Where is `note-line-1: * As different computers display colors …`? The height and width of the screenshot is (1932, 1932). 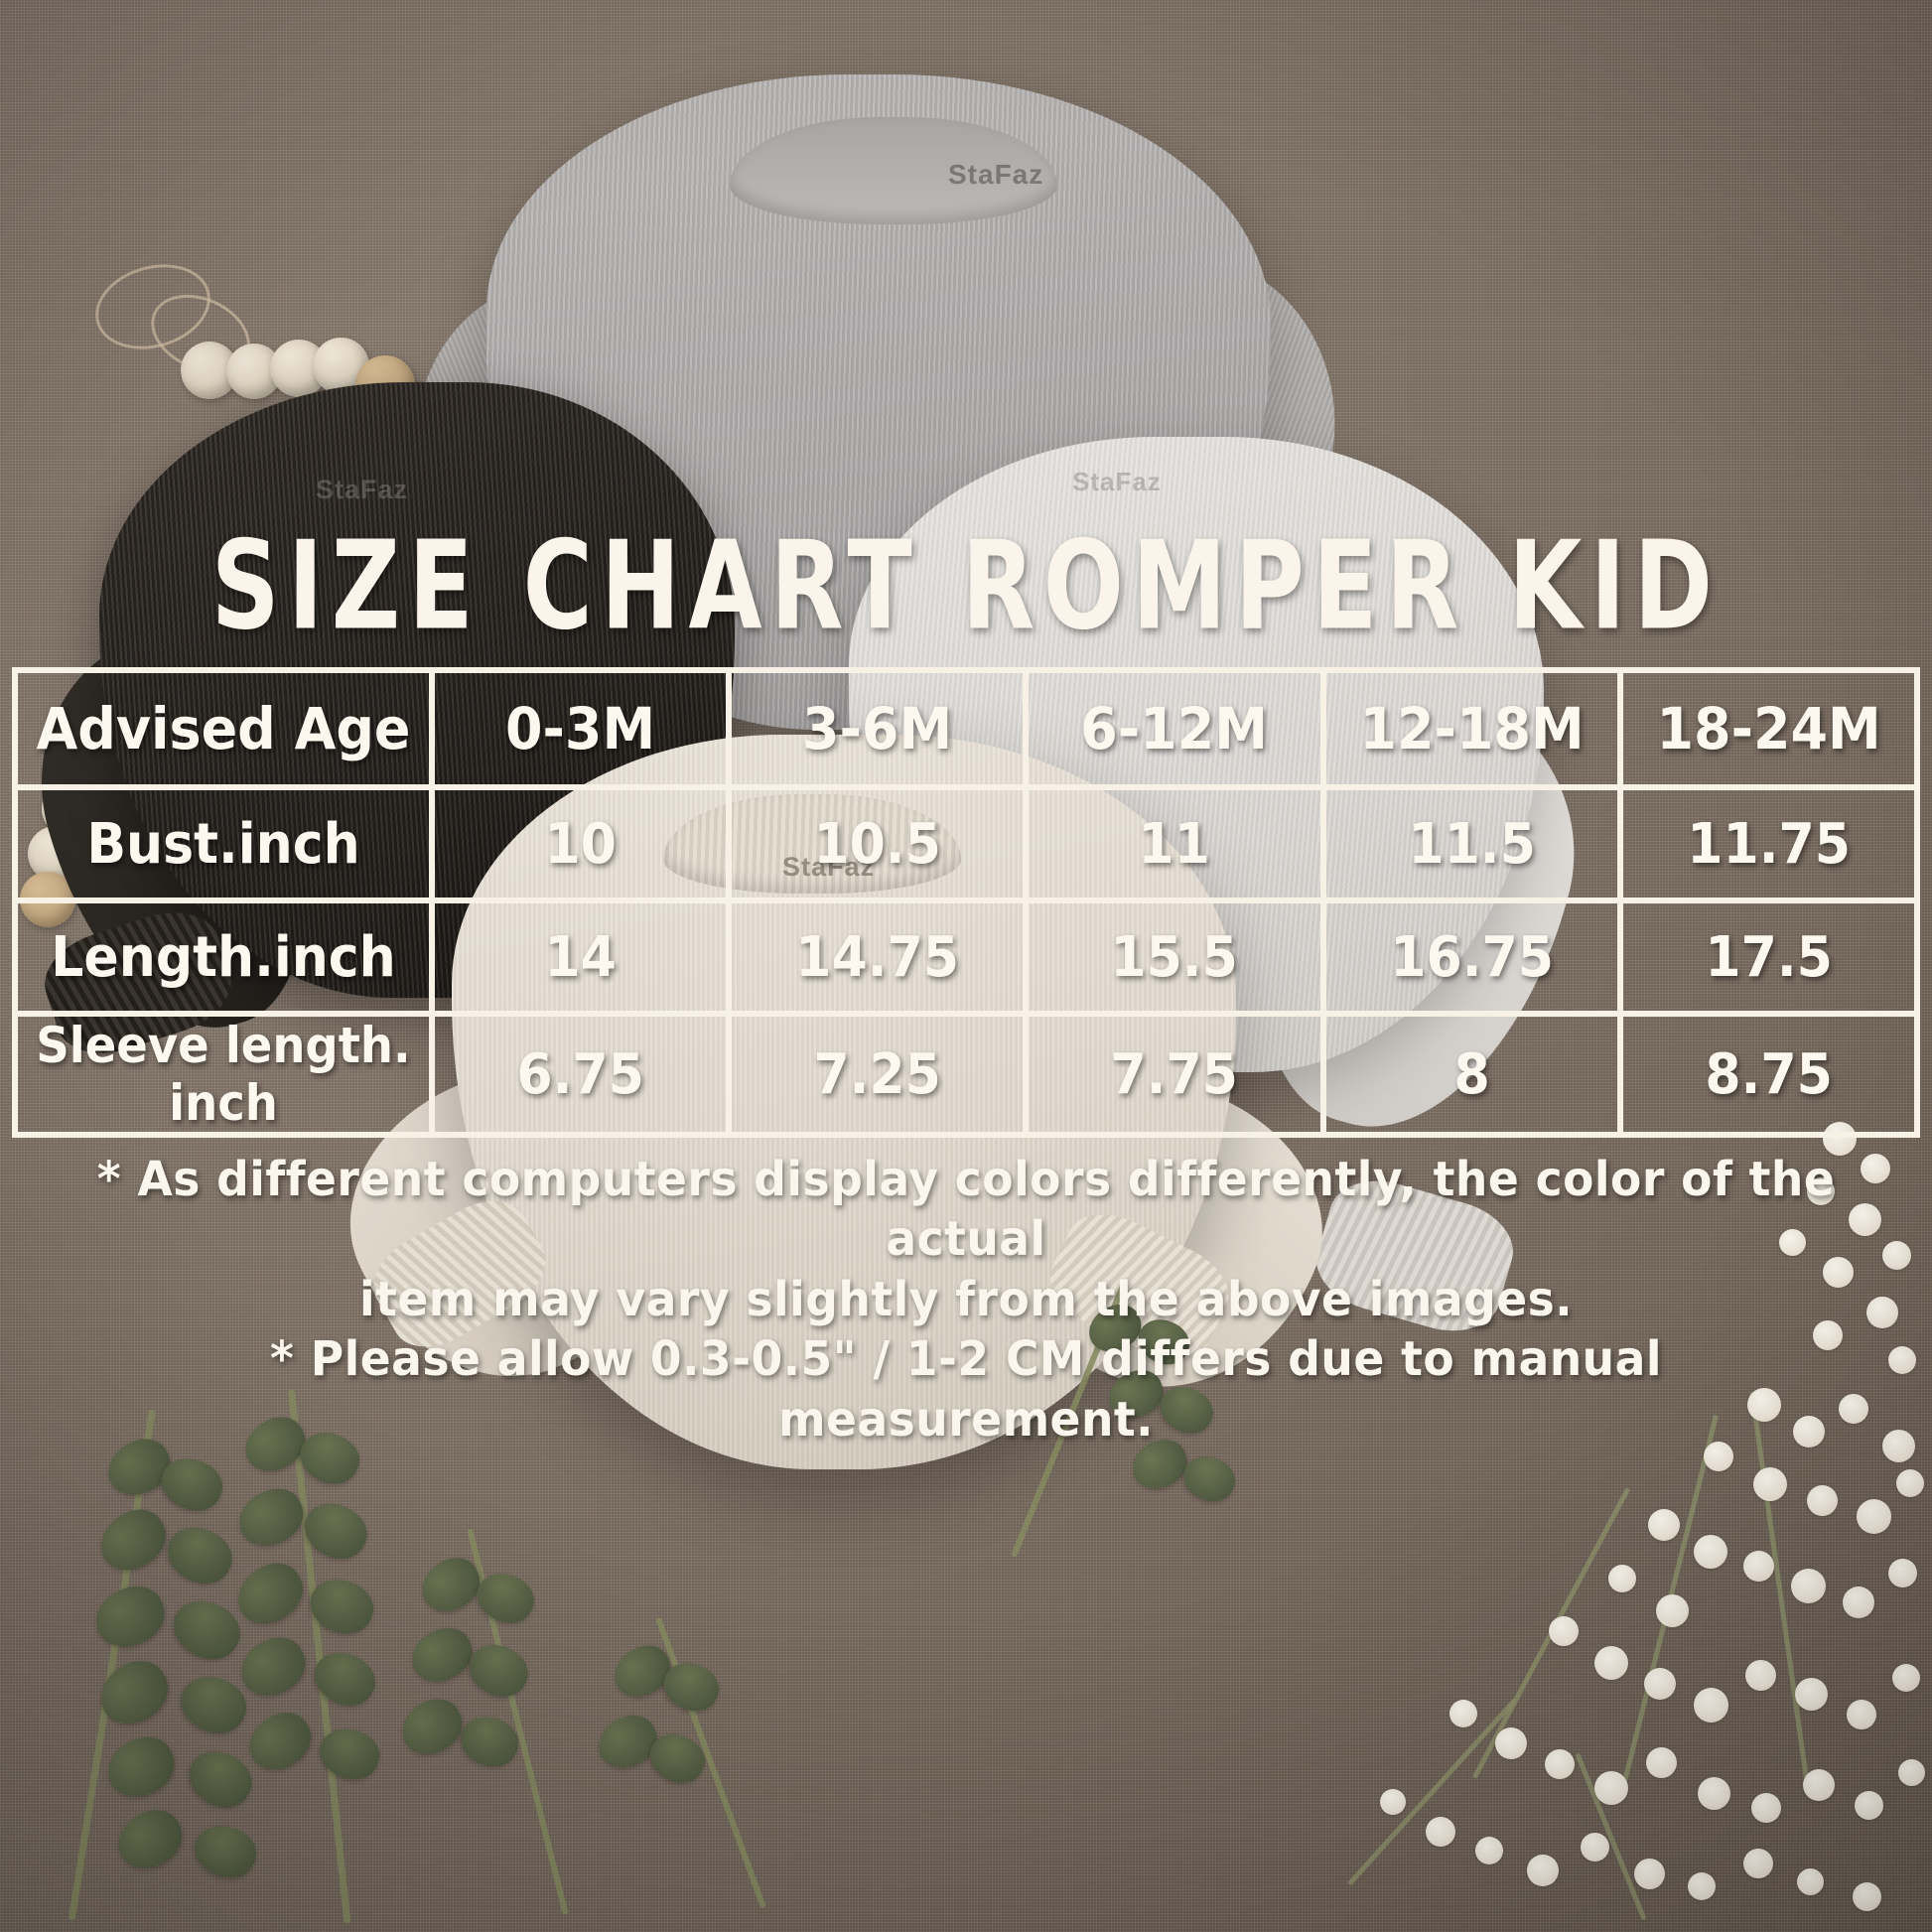
note-line-1: * As different computers display colors … is located at coordinates (966, 1210).